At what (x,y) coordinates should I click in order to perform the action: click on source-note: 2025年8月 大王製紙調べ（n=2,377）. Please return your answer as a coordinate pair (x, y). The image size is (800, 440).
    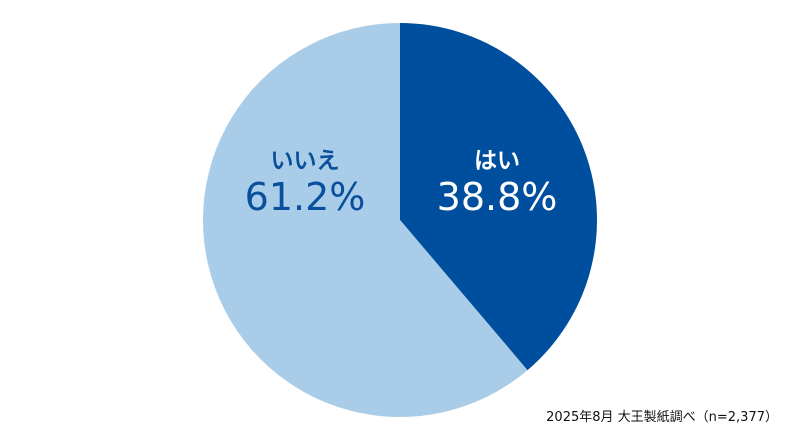
    Looking at the image, I should click on (662, 417).